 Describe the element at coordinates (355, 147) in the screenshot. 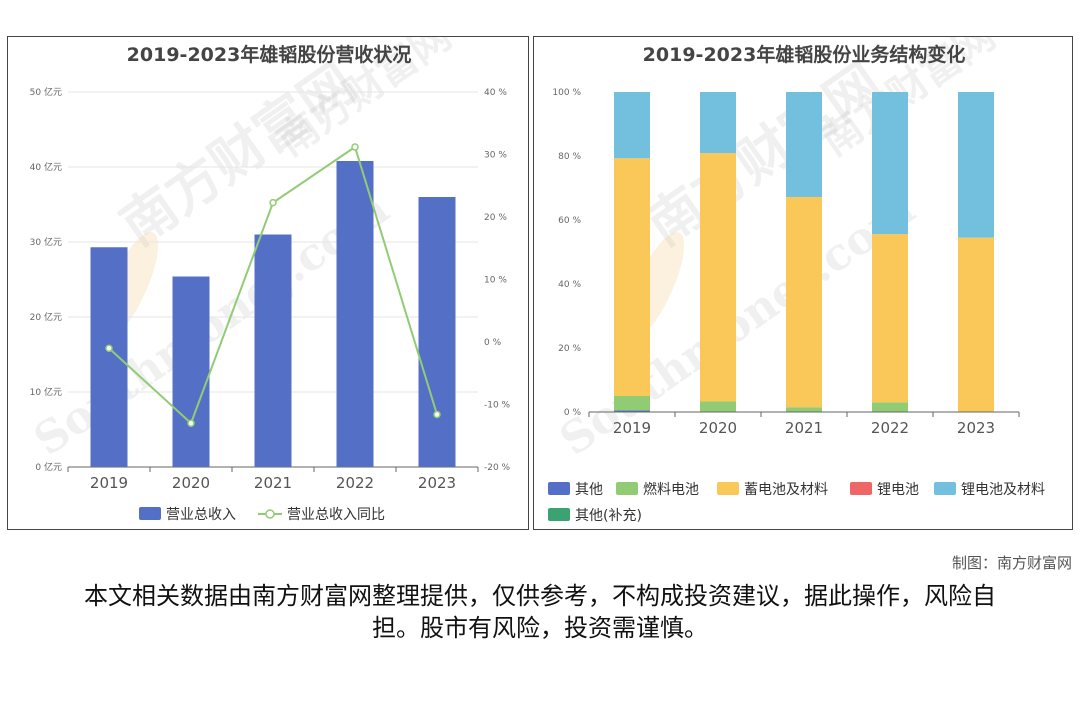

I see `yoy-point-2022` at that location.